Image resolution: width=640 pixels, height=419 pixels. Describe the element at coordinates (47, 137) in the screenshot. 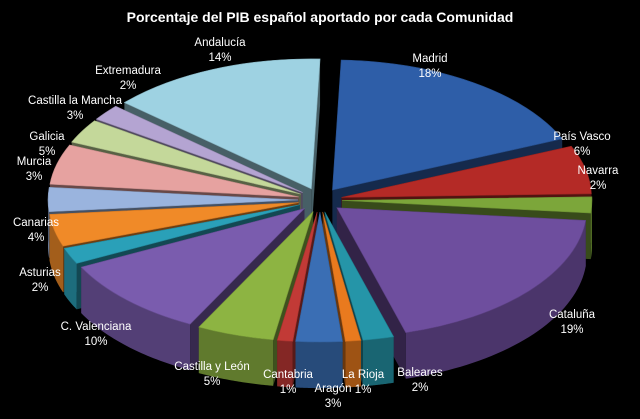

I see `slice-label-galicia: Galicia` at that location.